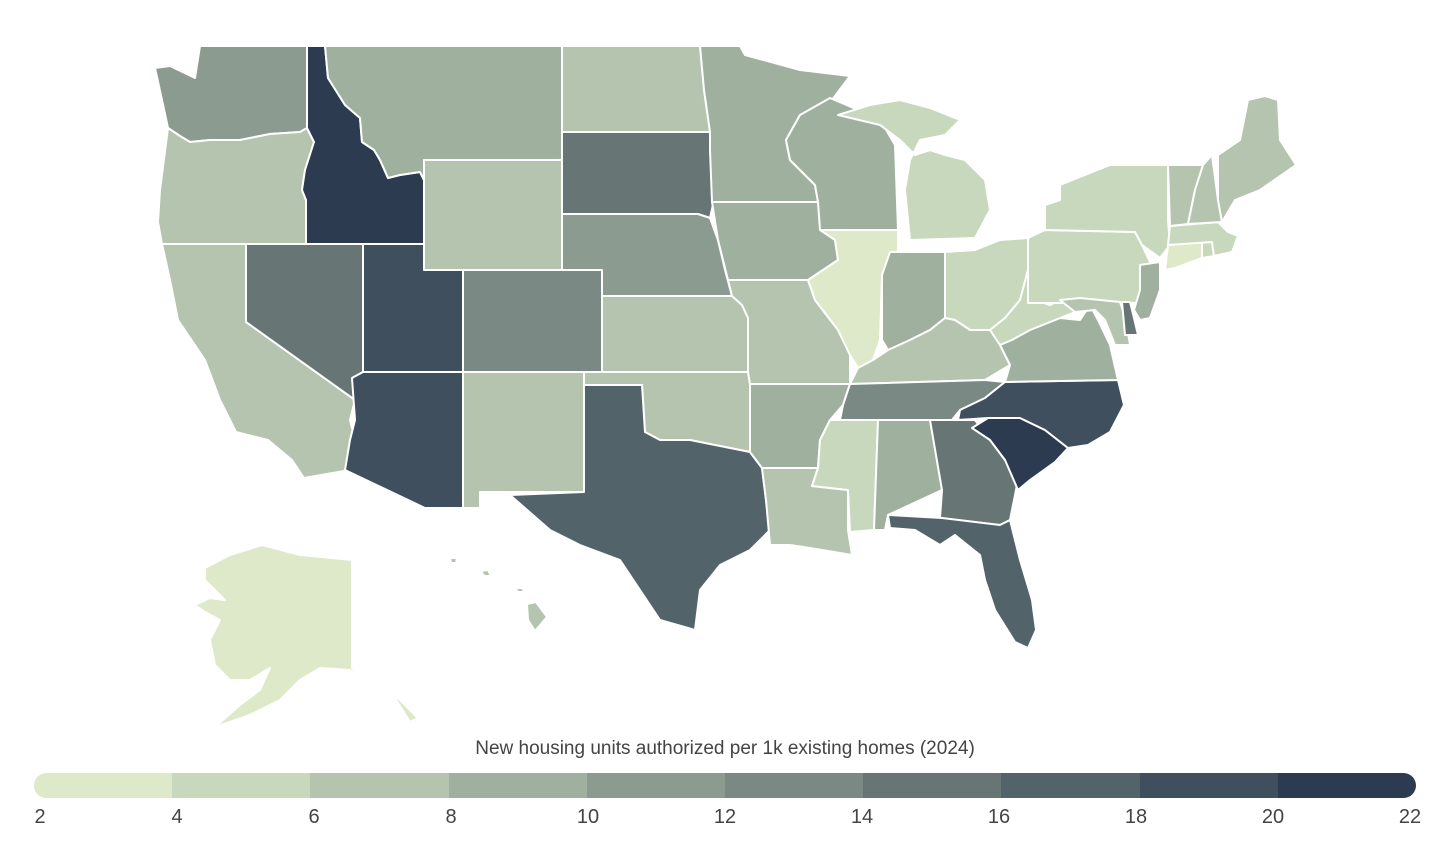  Describe the element at coordinates (908, 475) in the screenshot. I see `state-AL` at that location.